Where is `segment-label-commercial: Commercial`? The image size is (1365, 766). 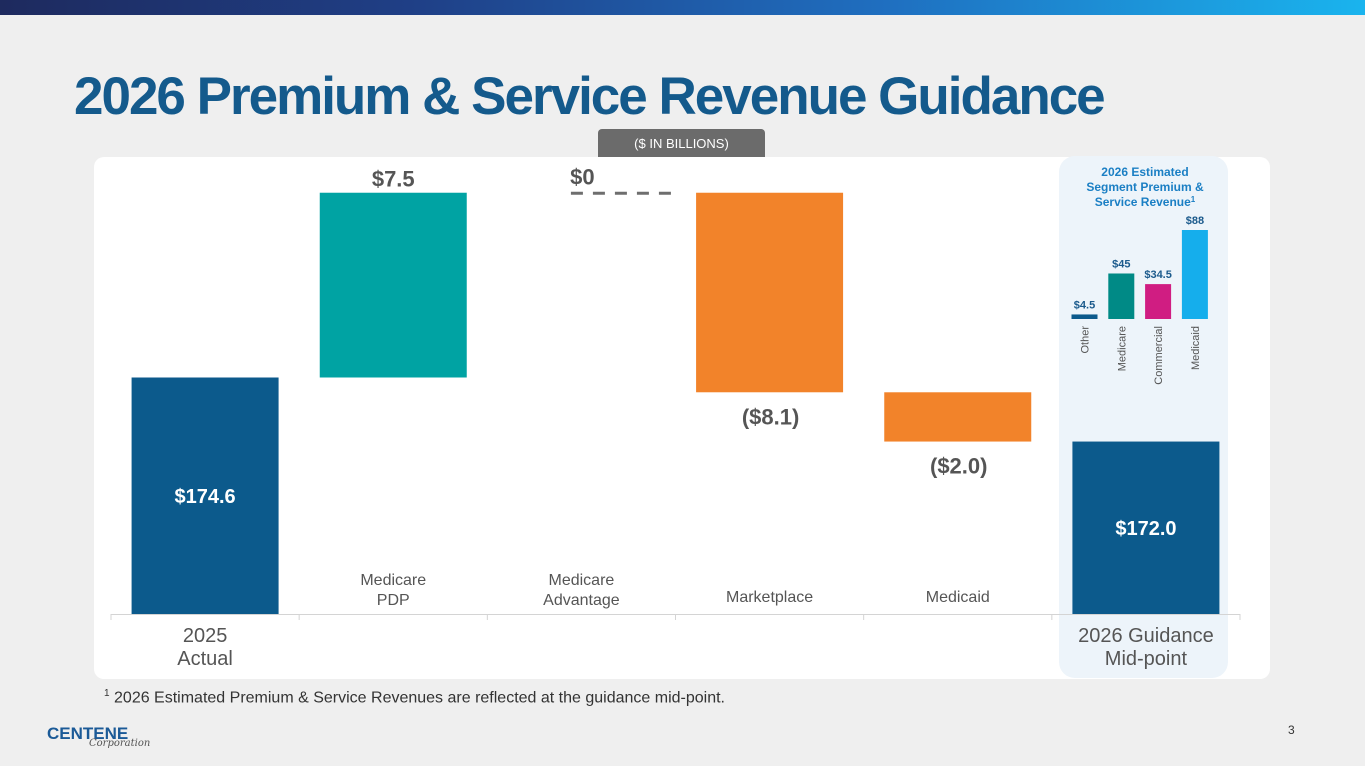
segment-label-commercial: Commercial is located at coordinates (1159, 355).